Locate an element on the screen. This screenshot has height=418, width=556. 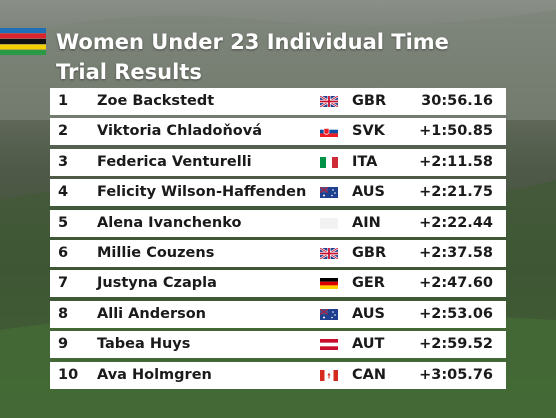
time: +3:05.76 is located at coordinates (456, 374).